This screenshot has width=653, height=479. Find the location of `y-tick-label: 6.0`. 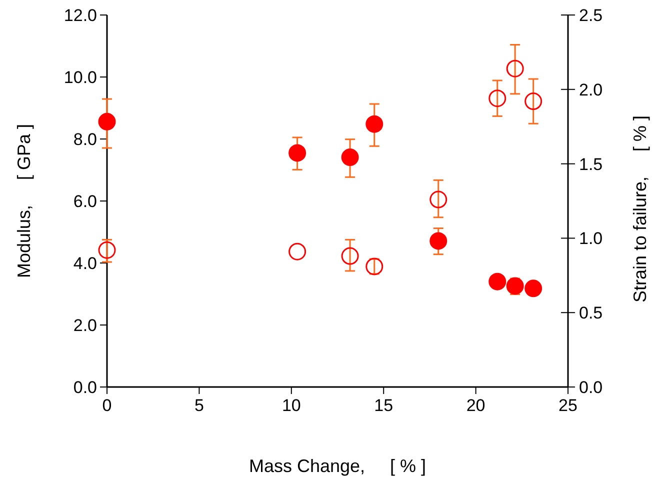

y-tick-label: 6.0 is located at coordinates (85, 201).